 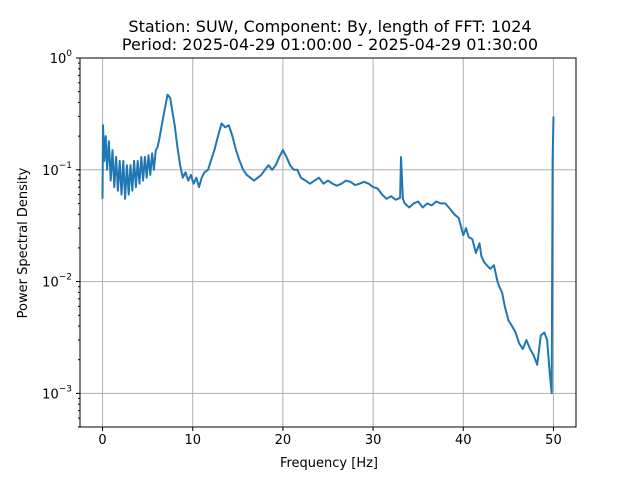 What do you see at coordinates (57, 282) in the screenshot?
I see `y-tick-label: 10⁻²` at bounding box center [57, 282].